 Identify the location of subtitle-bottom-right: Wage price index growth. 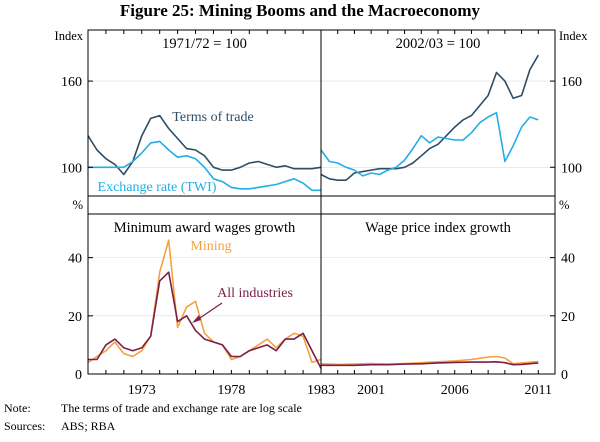
(438, 228).